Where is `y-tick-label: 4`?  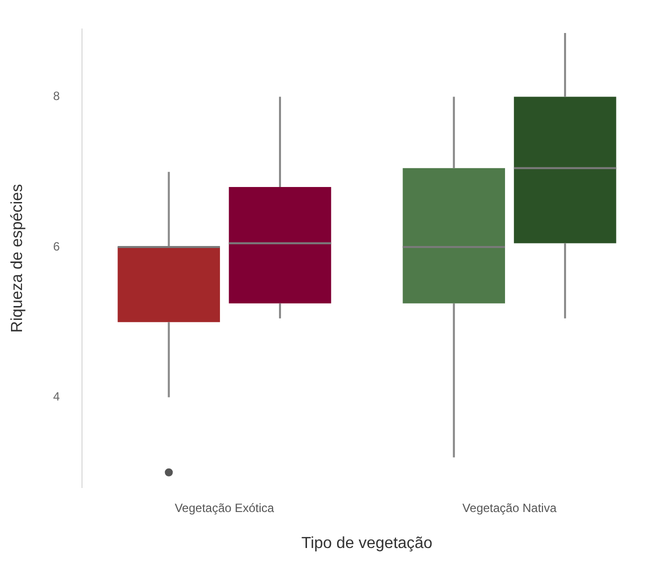
y-tick-label: 4 is located at coordinates (56, 397).